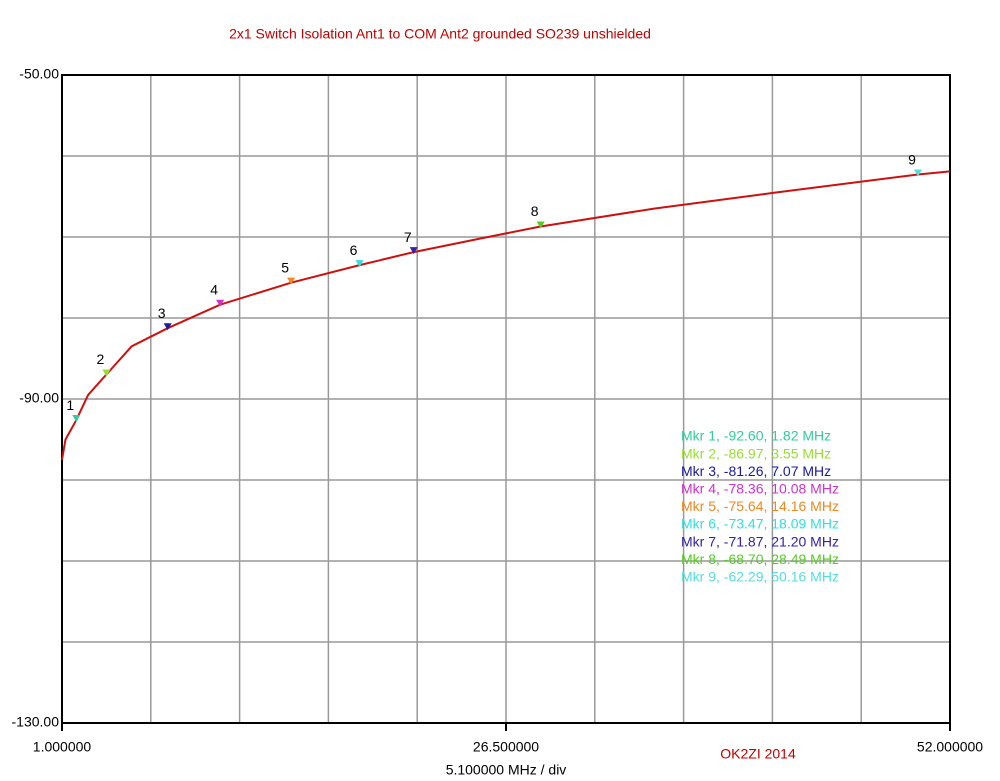 This screenshot has height=781, width=1000. What do you see at coordinates (758, 754) in the screenshot?
I see `credit: OK2ZI 2014` at bounding box center [758, 754].